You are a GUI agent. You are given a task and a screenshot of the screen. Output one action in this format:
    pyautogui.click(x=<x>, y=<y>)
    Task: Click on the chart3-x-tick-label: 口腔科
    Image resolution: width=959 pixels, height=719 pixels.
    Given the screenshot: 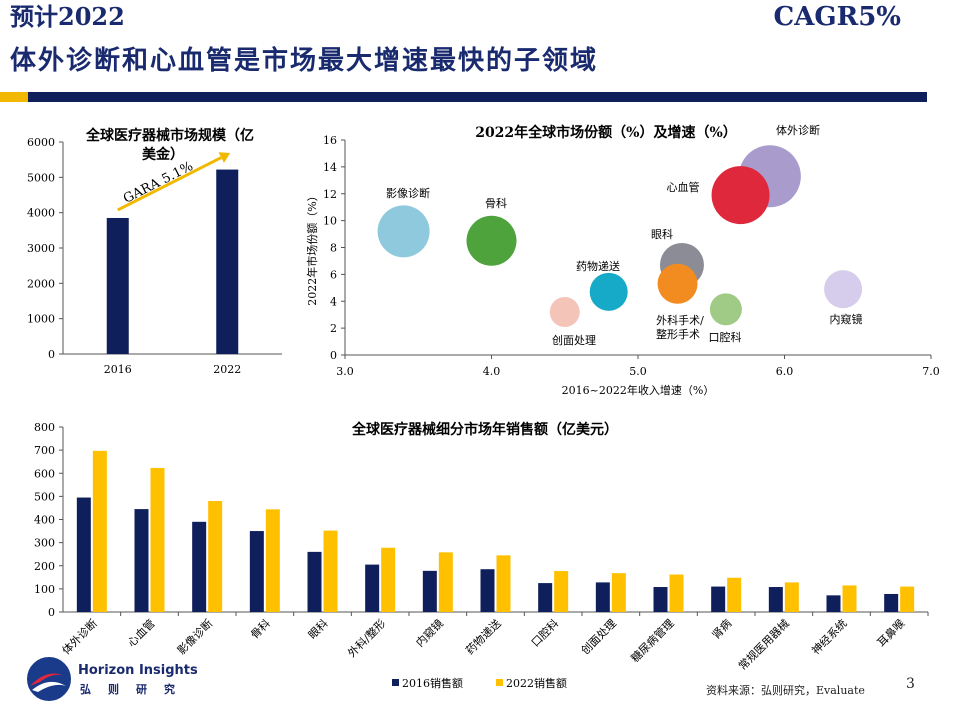 What is the action you would take?
    pyautogui.click(x=544, y=632)
    